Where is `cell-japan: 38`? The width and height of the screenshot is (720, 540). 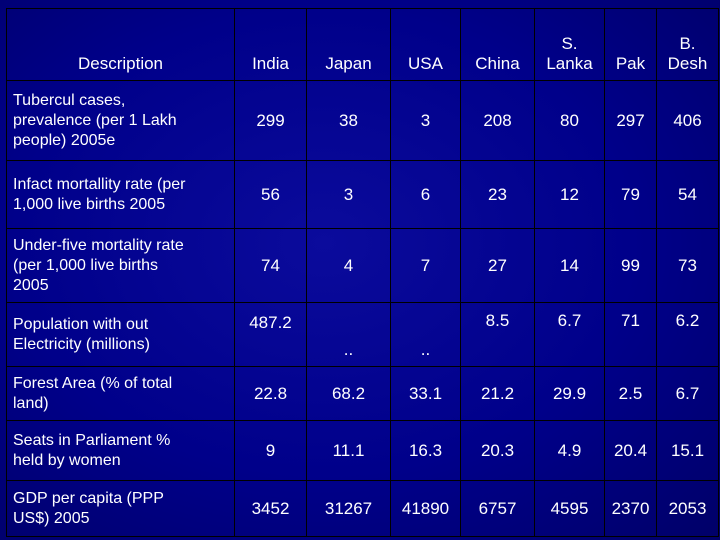
cell-japan: 38 is located at coordinates (348, 120).